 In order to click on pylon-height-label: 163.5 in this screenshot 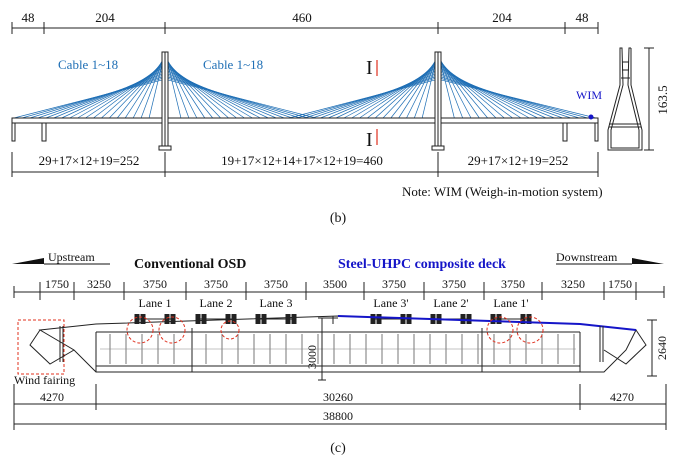, I will do `click(662, 99)`.